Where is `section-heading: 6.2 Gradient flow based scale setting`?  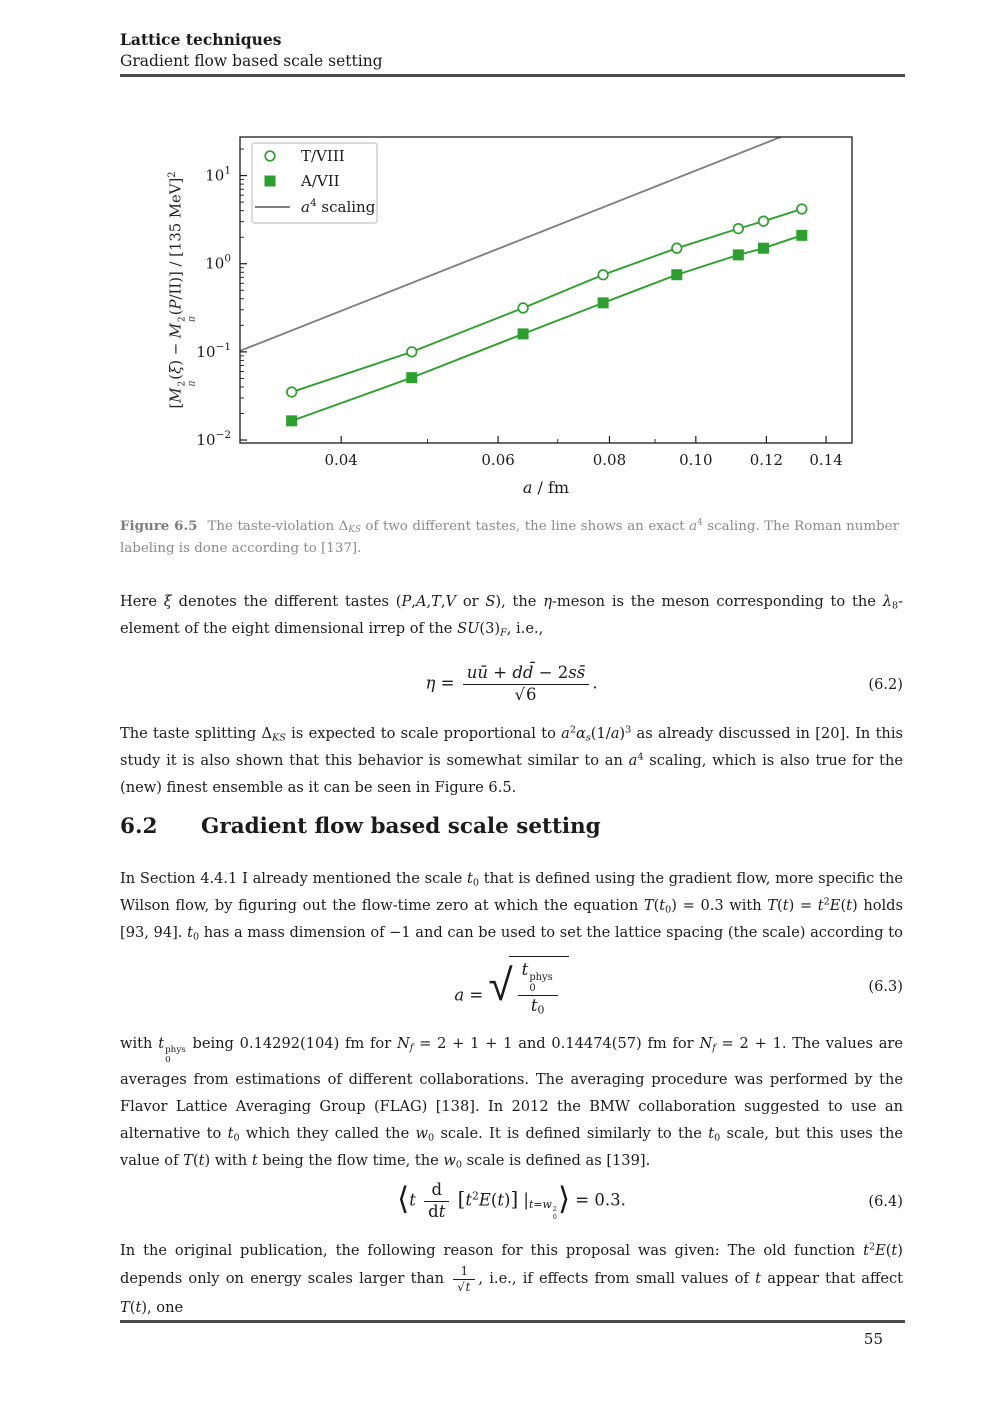 section-heading: 6.2 Gradient flow based scale setting is located at coordinates (360, 826).